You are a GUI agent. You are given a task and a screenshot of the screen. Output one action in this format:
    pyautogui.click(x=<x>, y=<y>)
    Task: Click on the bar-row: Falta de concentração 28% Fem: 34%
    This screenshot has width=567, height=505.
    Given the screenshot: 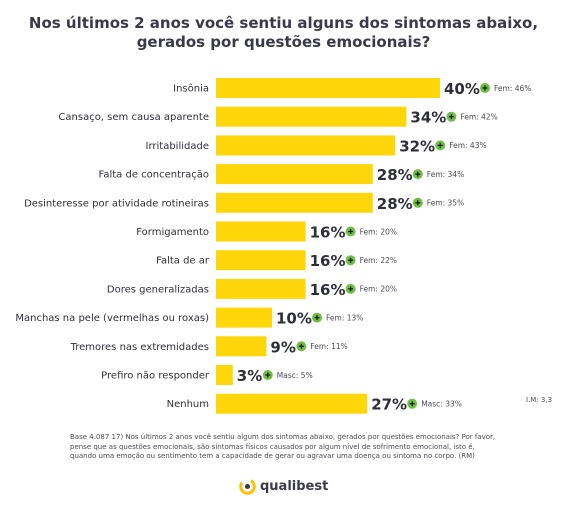 What is the action you would take?
    pyautogui.click(x=281, y=174)
    